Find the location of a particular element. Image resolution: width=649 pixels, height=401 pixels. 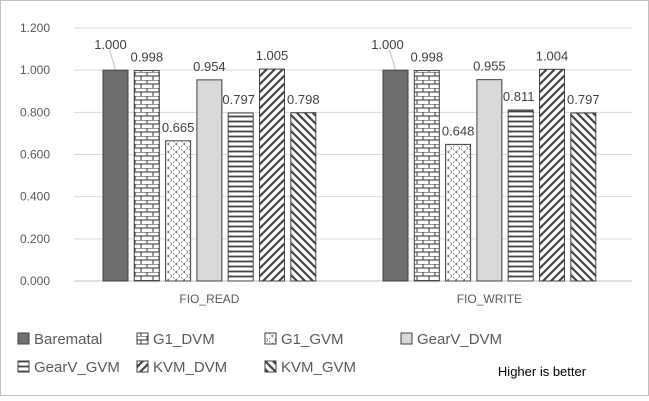

legend-label: GearV_DVM is located at coordinates (459, 339).